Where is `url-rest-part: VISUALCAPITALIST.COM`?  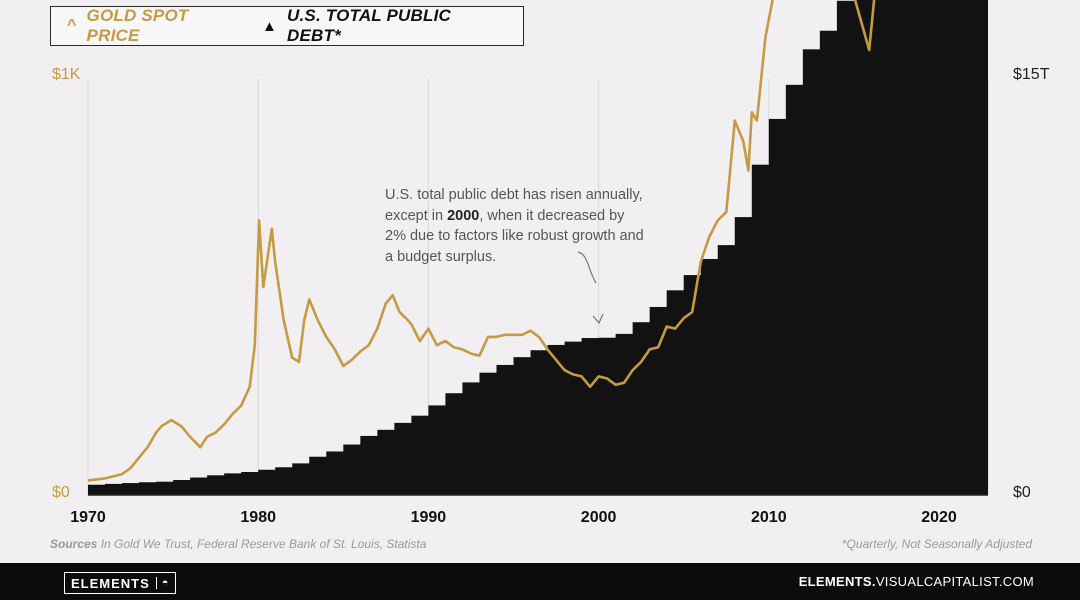
url-rest-part: VISUALCAPITALIST.COM is located at coordinates (954, 581).